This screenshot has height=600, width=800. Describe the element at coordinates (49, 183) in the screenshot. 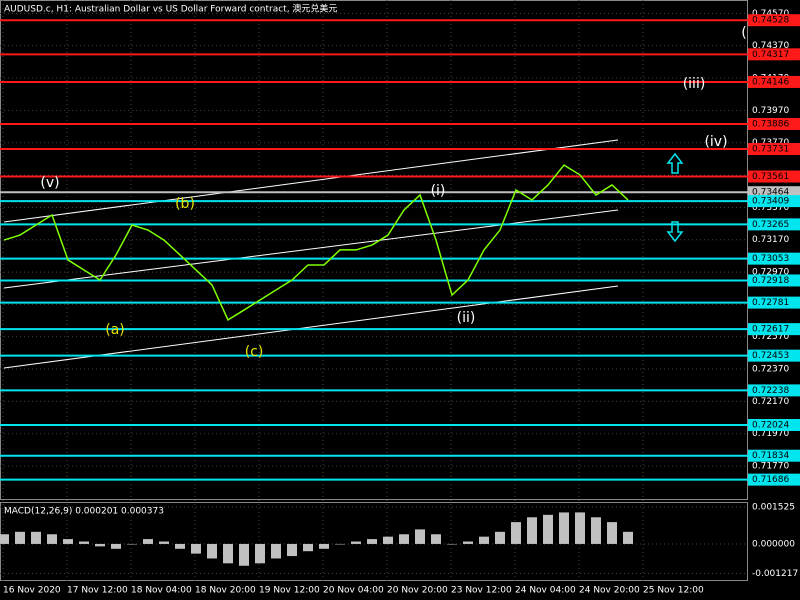

I see `wave-label: (v)` at that location.